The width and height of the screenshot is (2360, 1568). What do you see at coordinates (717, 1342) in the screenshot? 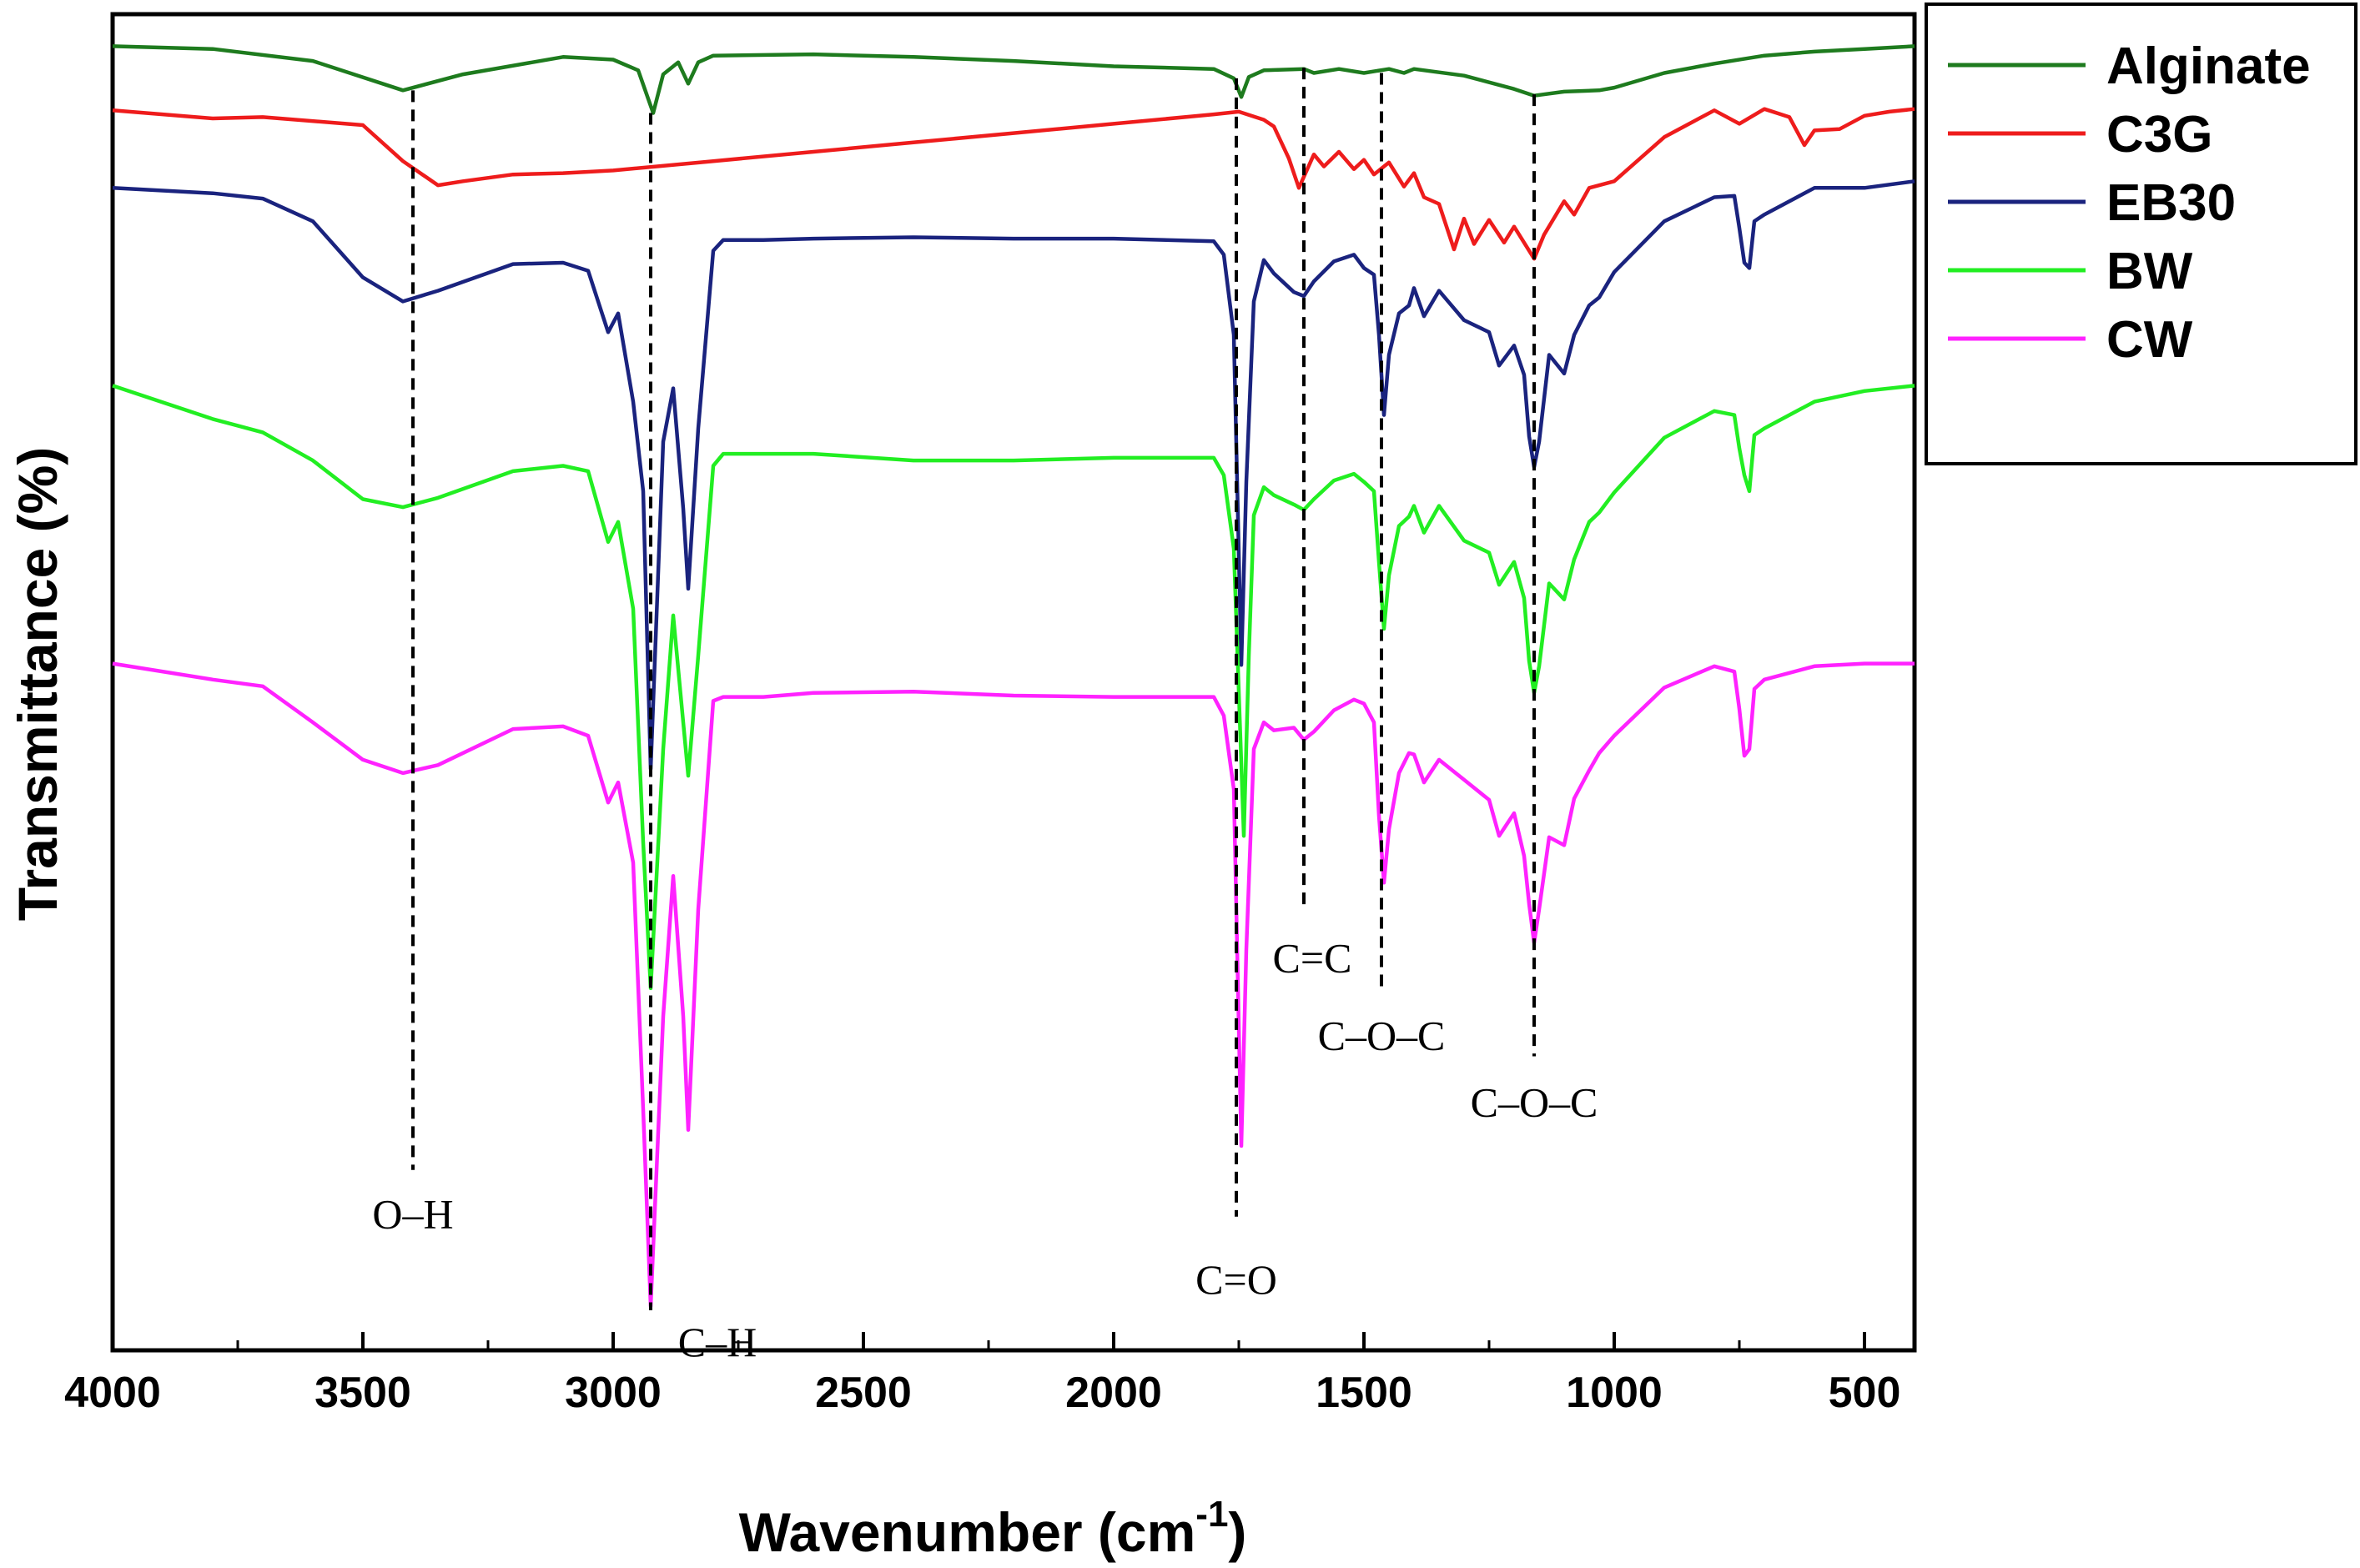
I see `annotation-label-1: C–H` at bounding box center [717, 1342].